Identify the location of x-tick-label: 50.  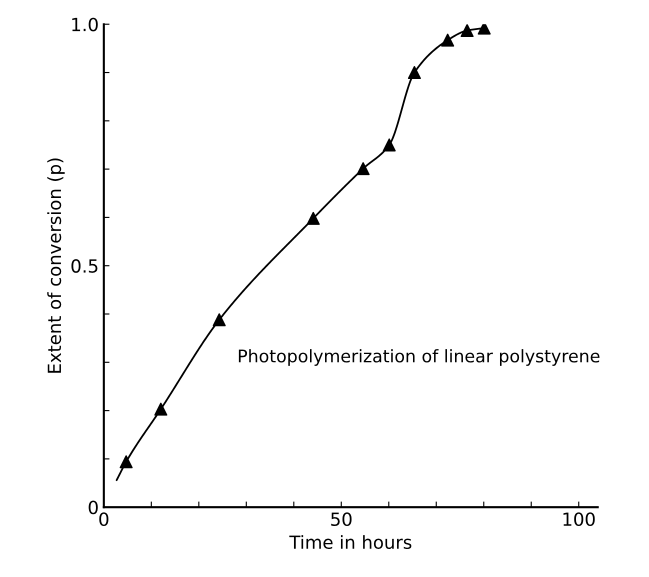
(341, 519).